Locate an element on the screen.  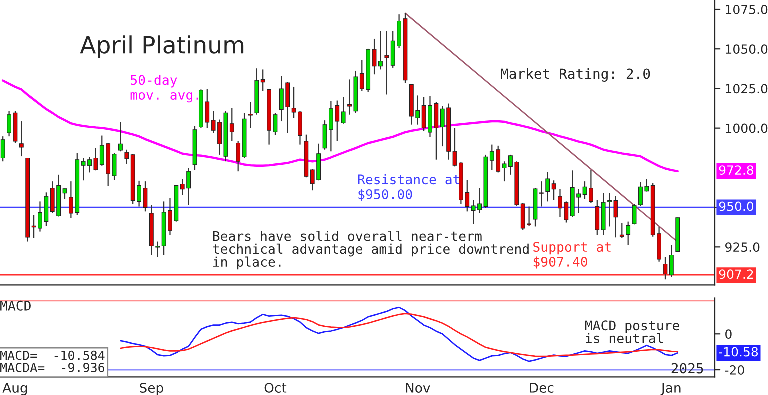
y-tick-label: 1050.0 is located at coordinates (747, 49).